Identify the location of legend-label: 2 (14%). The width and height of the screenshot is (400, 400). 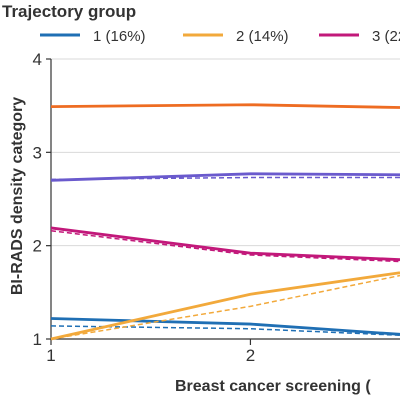
(262, 36).